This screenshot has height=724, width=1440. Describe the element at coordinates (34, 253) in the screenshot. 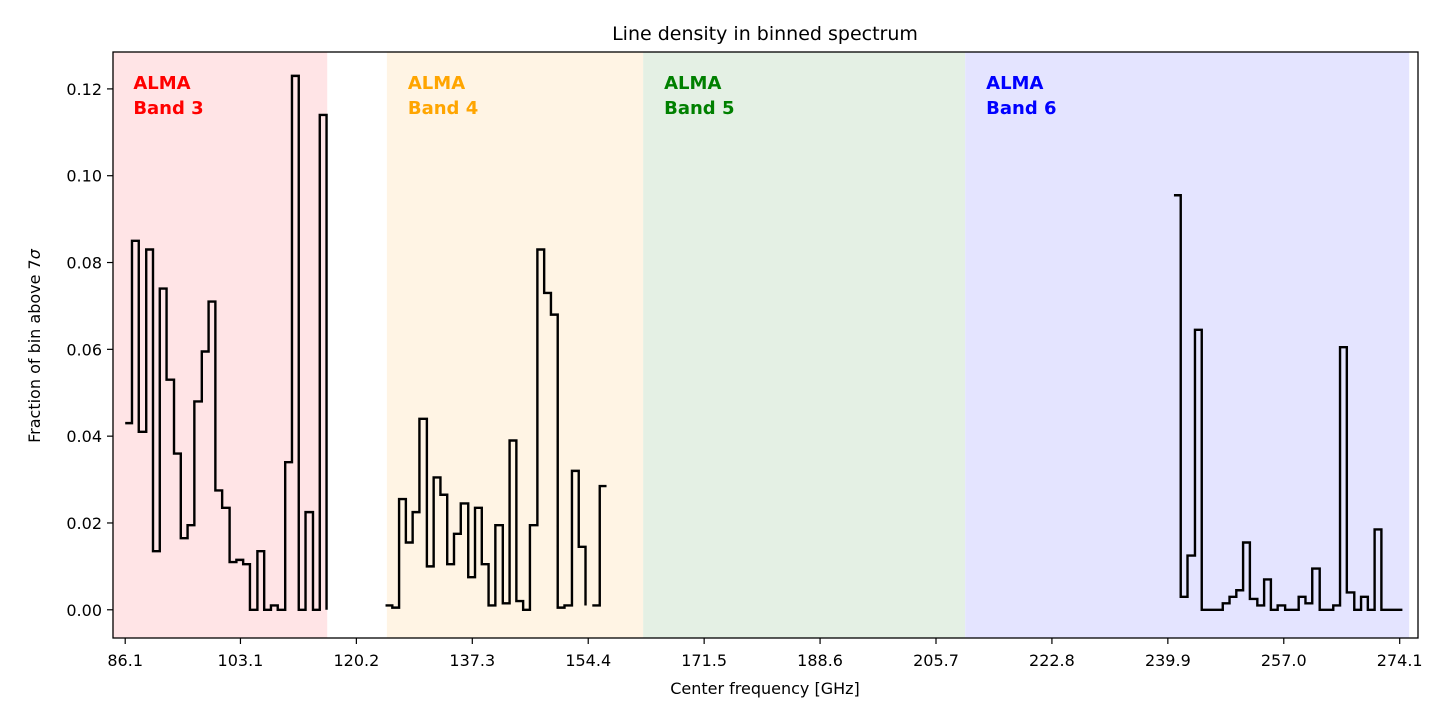

I see `y-axis-label-sigma: σ` at that location.